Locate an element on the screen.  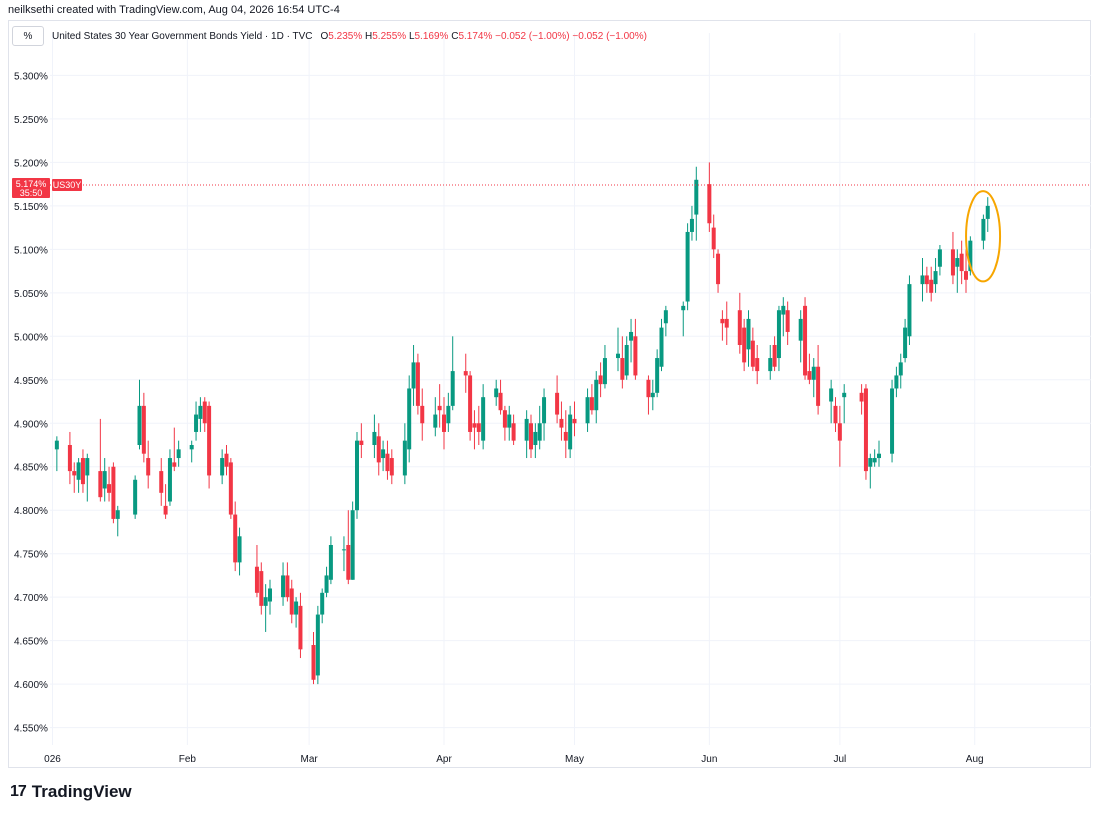
price-tag-box is located at coordinates (31, 188).